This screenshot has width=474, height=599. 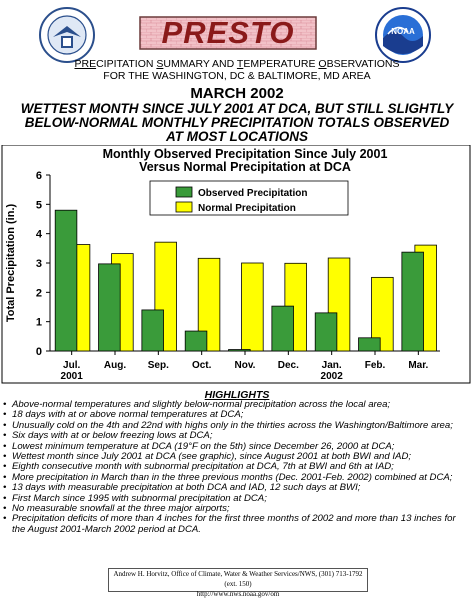 What do you see at coordinates (245, 365) in the screenshot?
I see `x-tick-label: Nov.` at bounding box center [245, 365].